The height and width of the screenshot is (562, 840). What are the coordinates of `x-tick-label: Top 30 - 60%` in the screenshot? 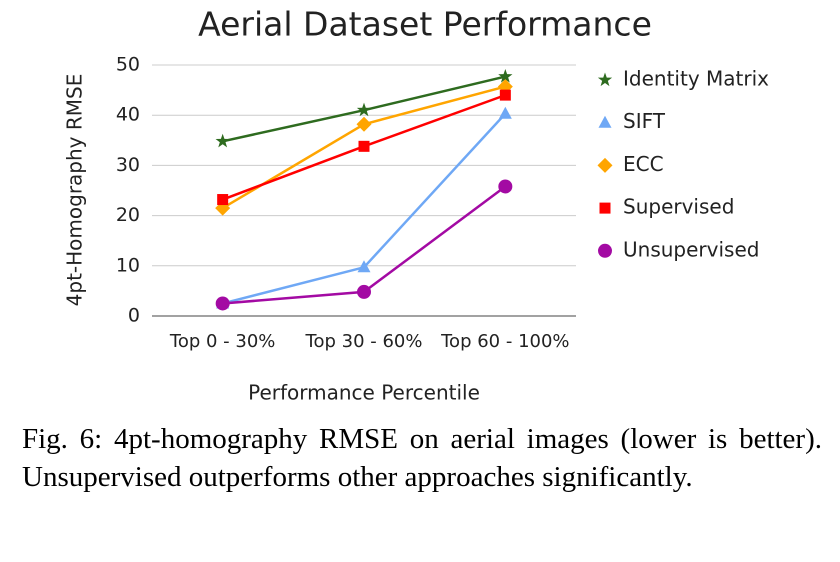 It's located at (364, 341).